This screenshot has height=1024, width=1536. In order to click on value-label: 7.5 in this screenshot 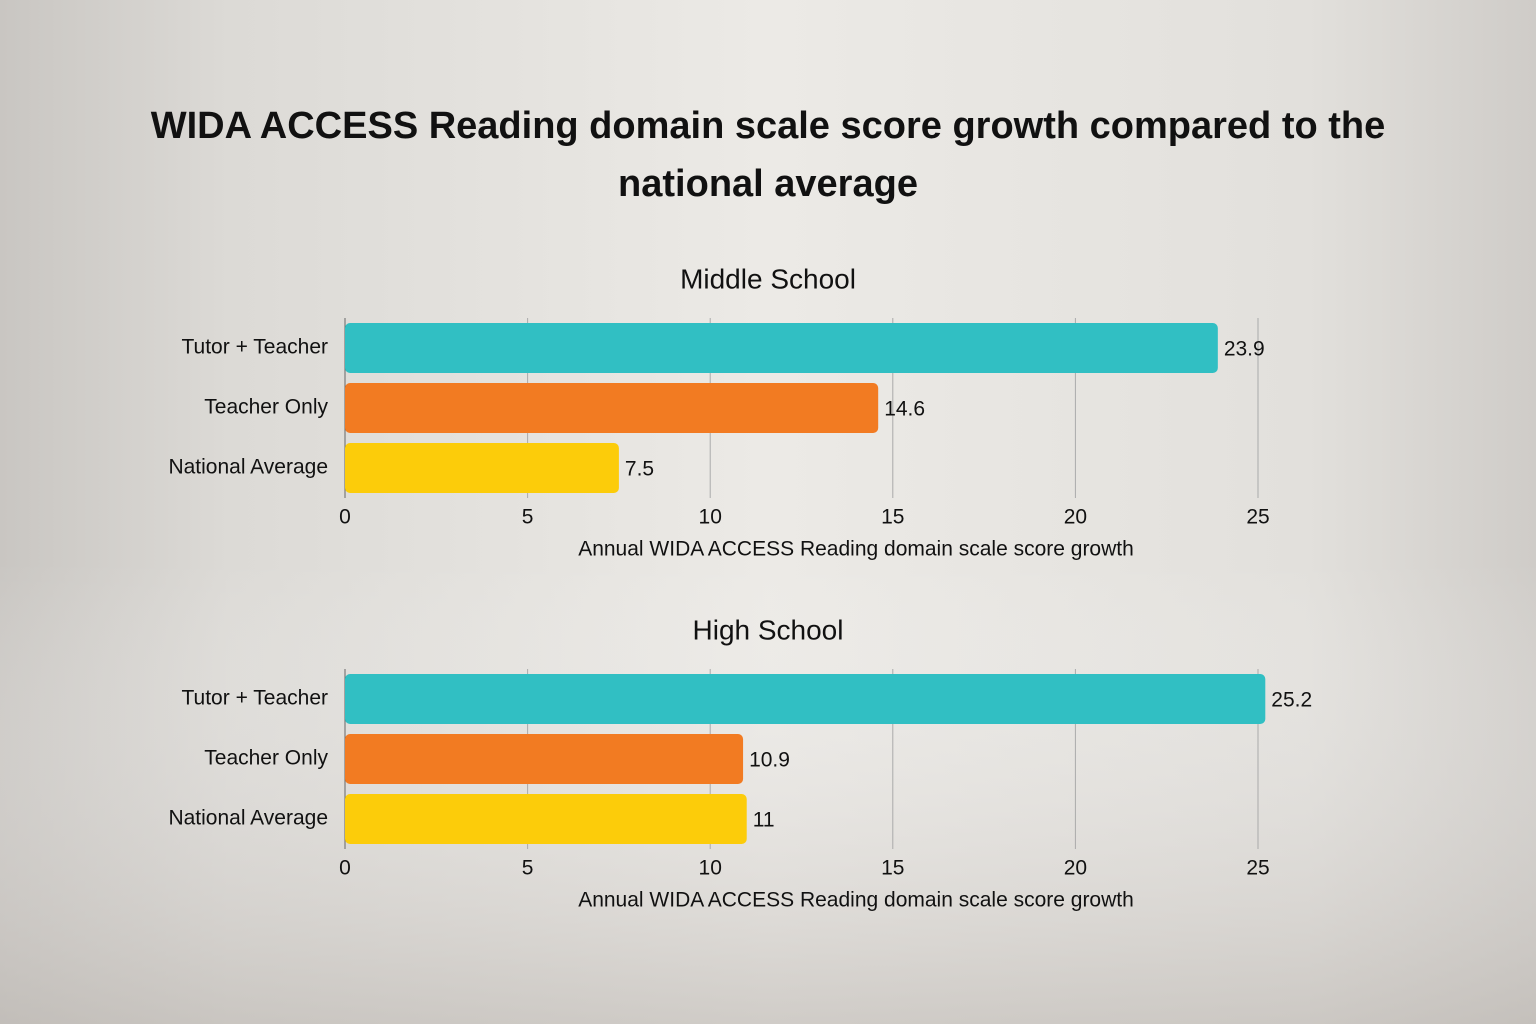, I will do `click(639, 469)`.